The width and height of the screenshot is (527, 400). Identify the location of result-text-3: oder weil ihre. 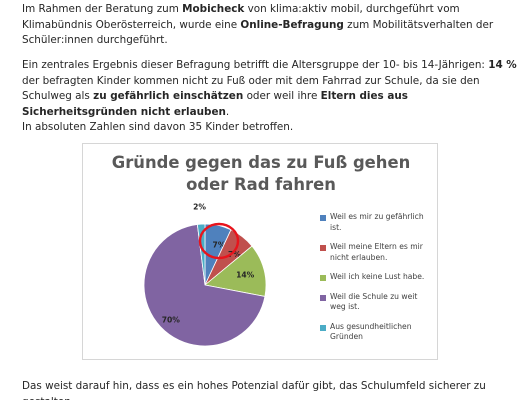
(282, 96).